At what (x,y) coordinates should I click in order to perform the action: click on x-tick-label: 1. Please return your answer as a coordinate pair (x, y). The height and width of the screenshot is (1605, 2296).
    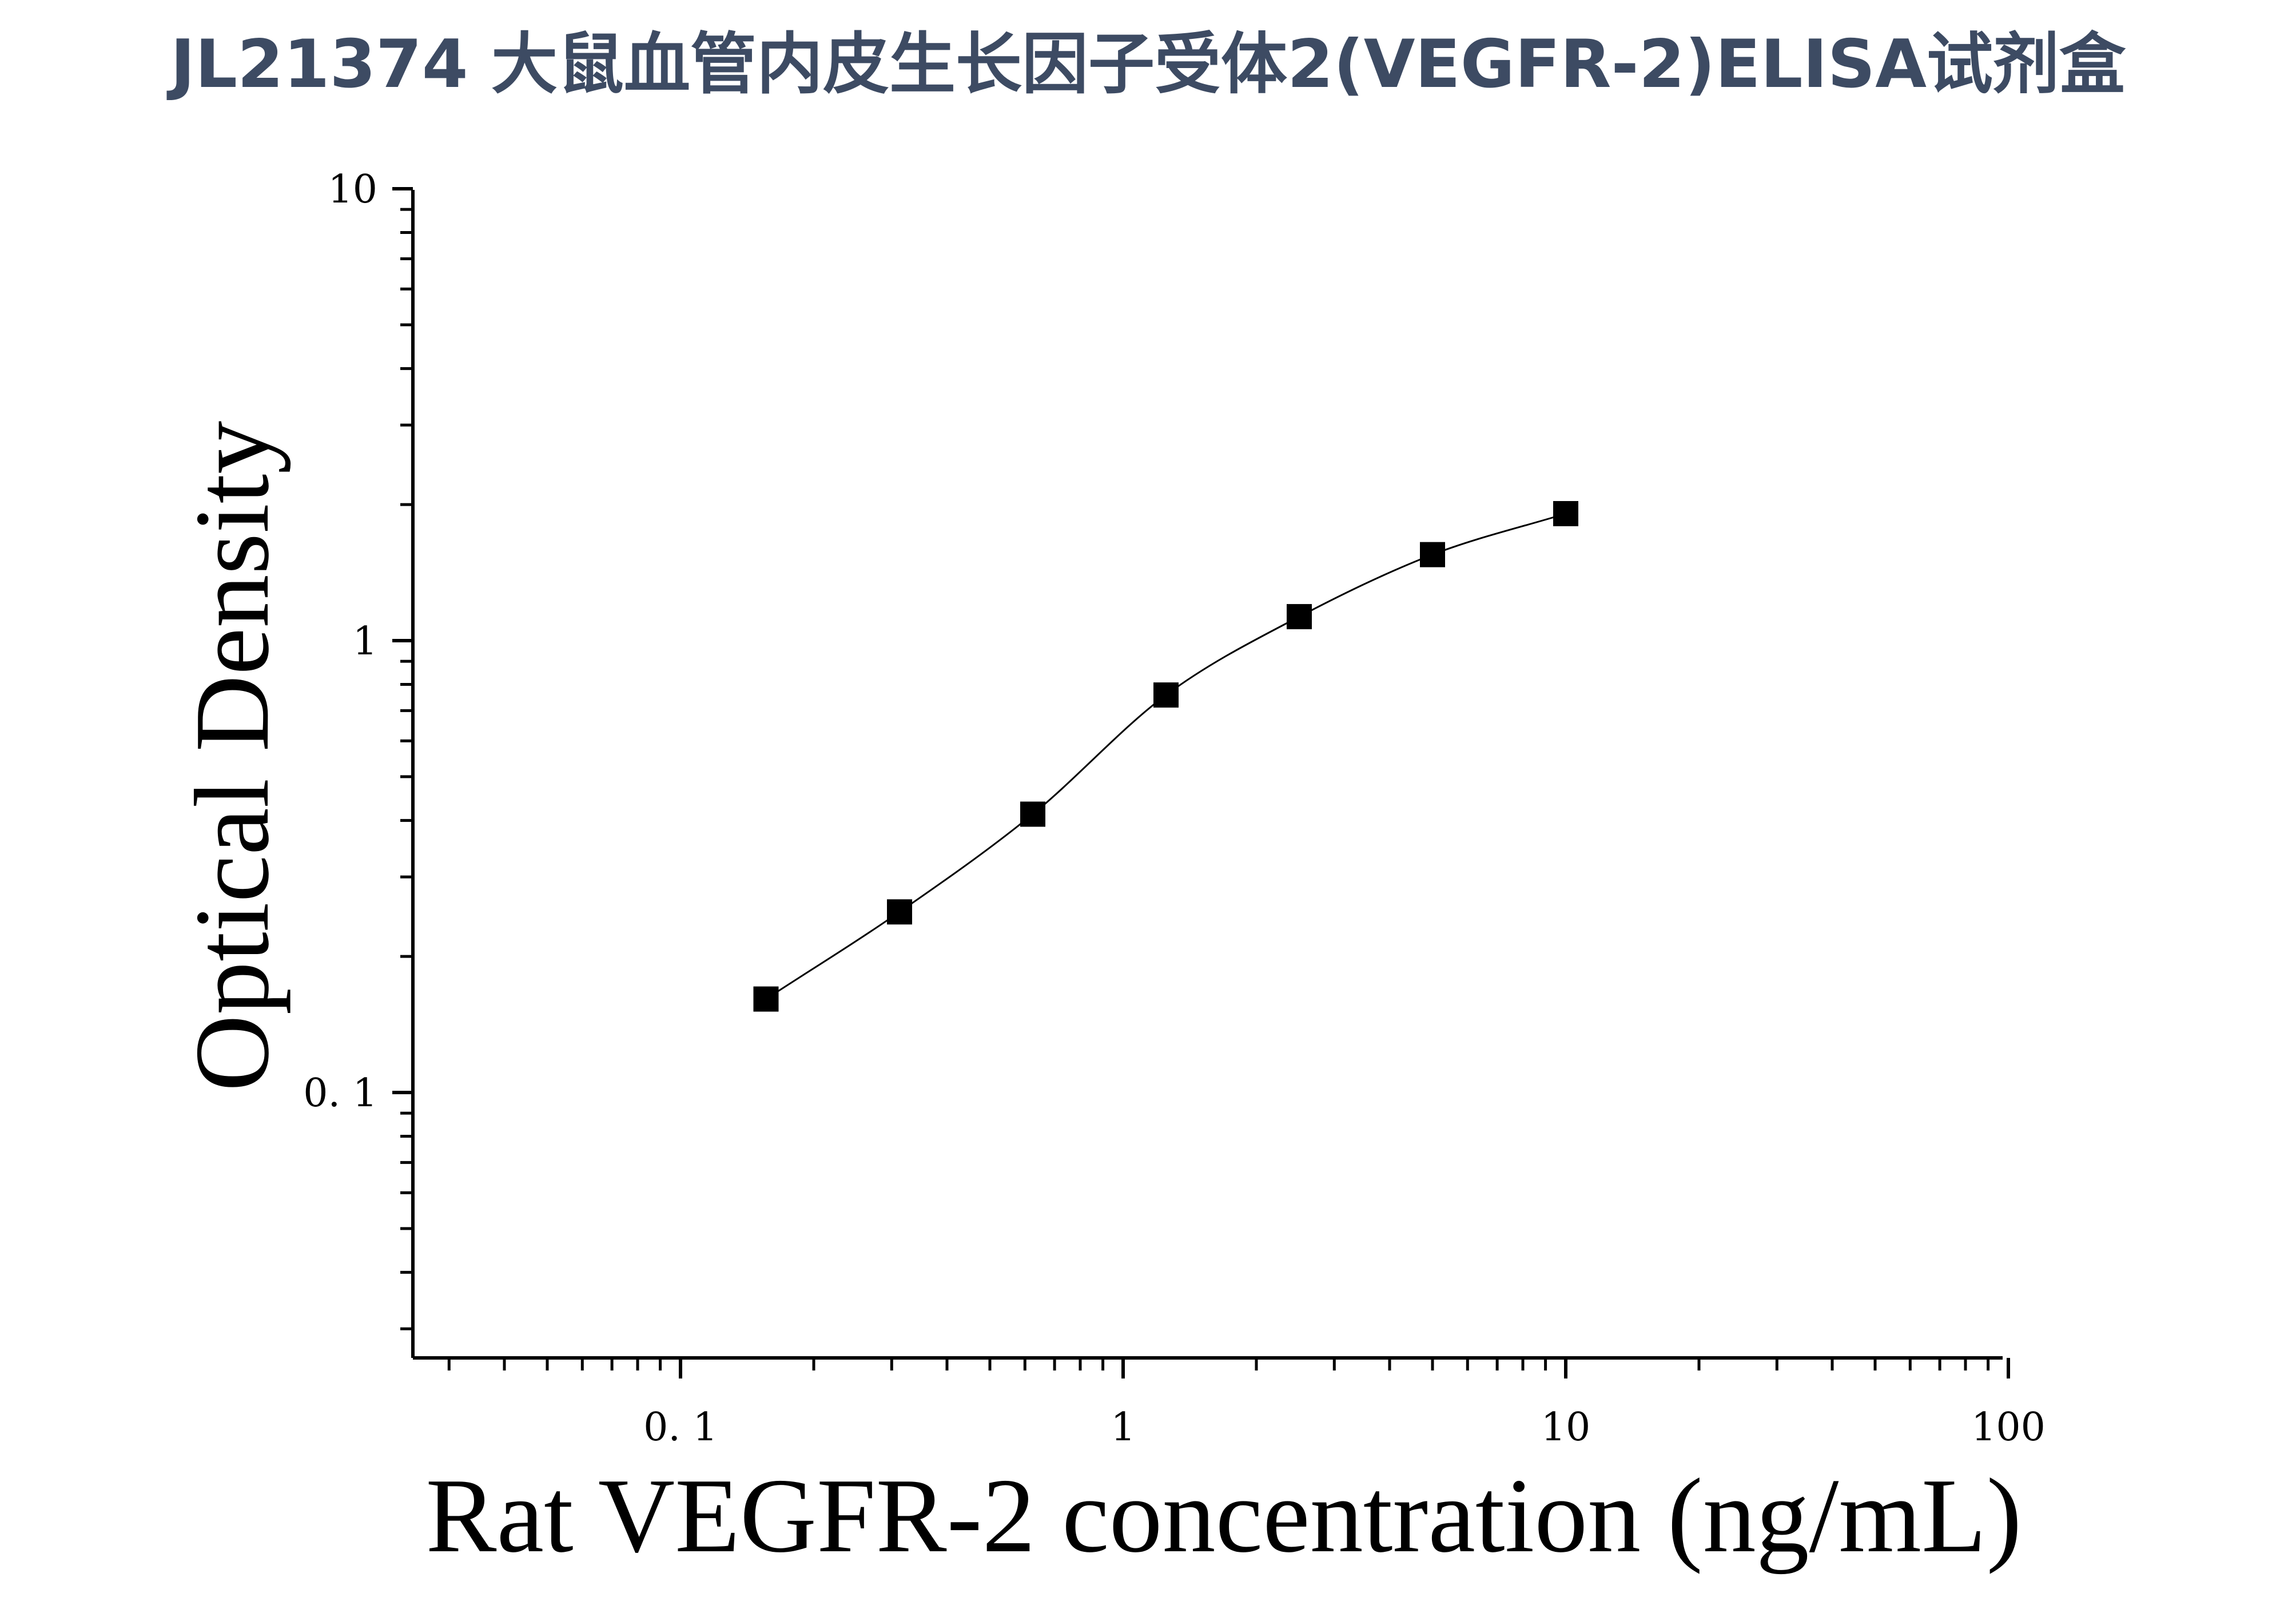
    Looking at the image, I should click on (1123, 1427).